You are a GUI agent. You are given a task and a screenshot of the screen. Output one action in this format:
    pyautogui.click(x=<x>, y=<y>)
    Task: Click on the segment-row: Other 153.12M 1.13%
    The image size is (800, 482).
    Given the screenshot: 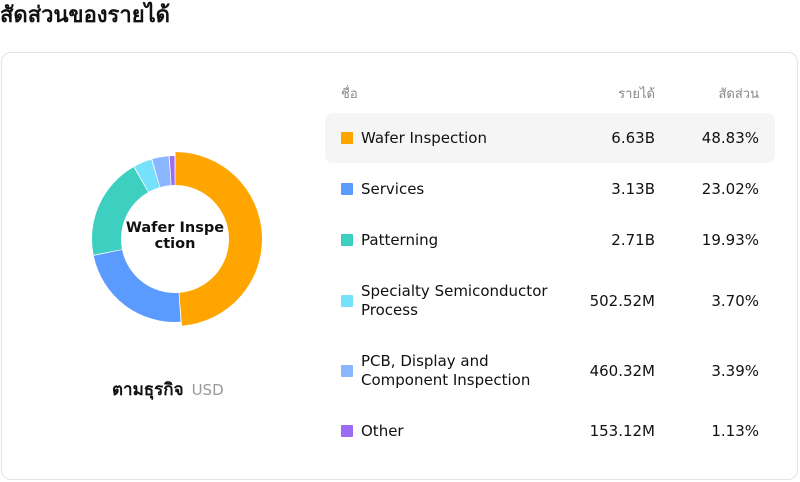 What is the action you would take?
    pyautogui.click(x=550, y=431)
    